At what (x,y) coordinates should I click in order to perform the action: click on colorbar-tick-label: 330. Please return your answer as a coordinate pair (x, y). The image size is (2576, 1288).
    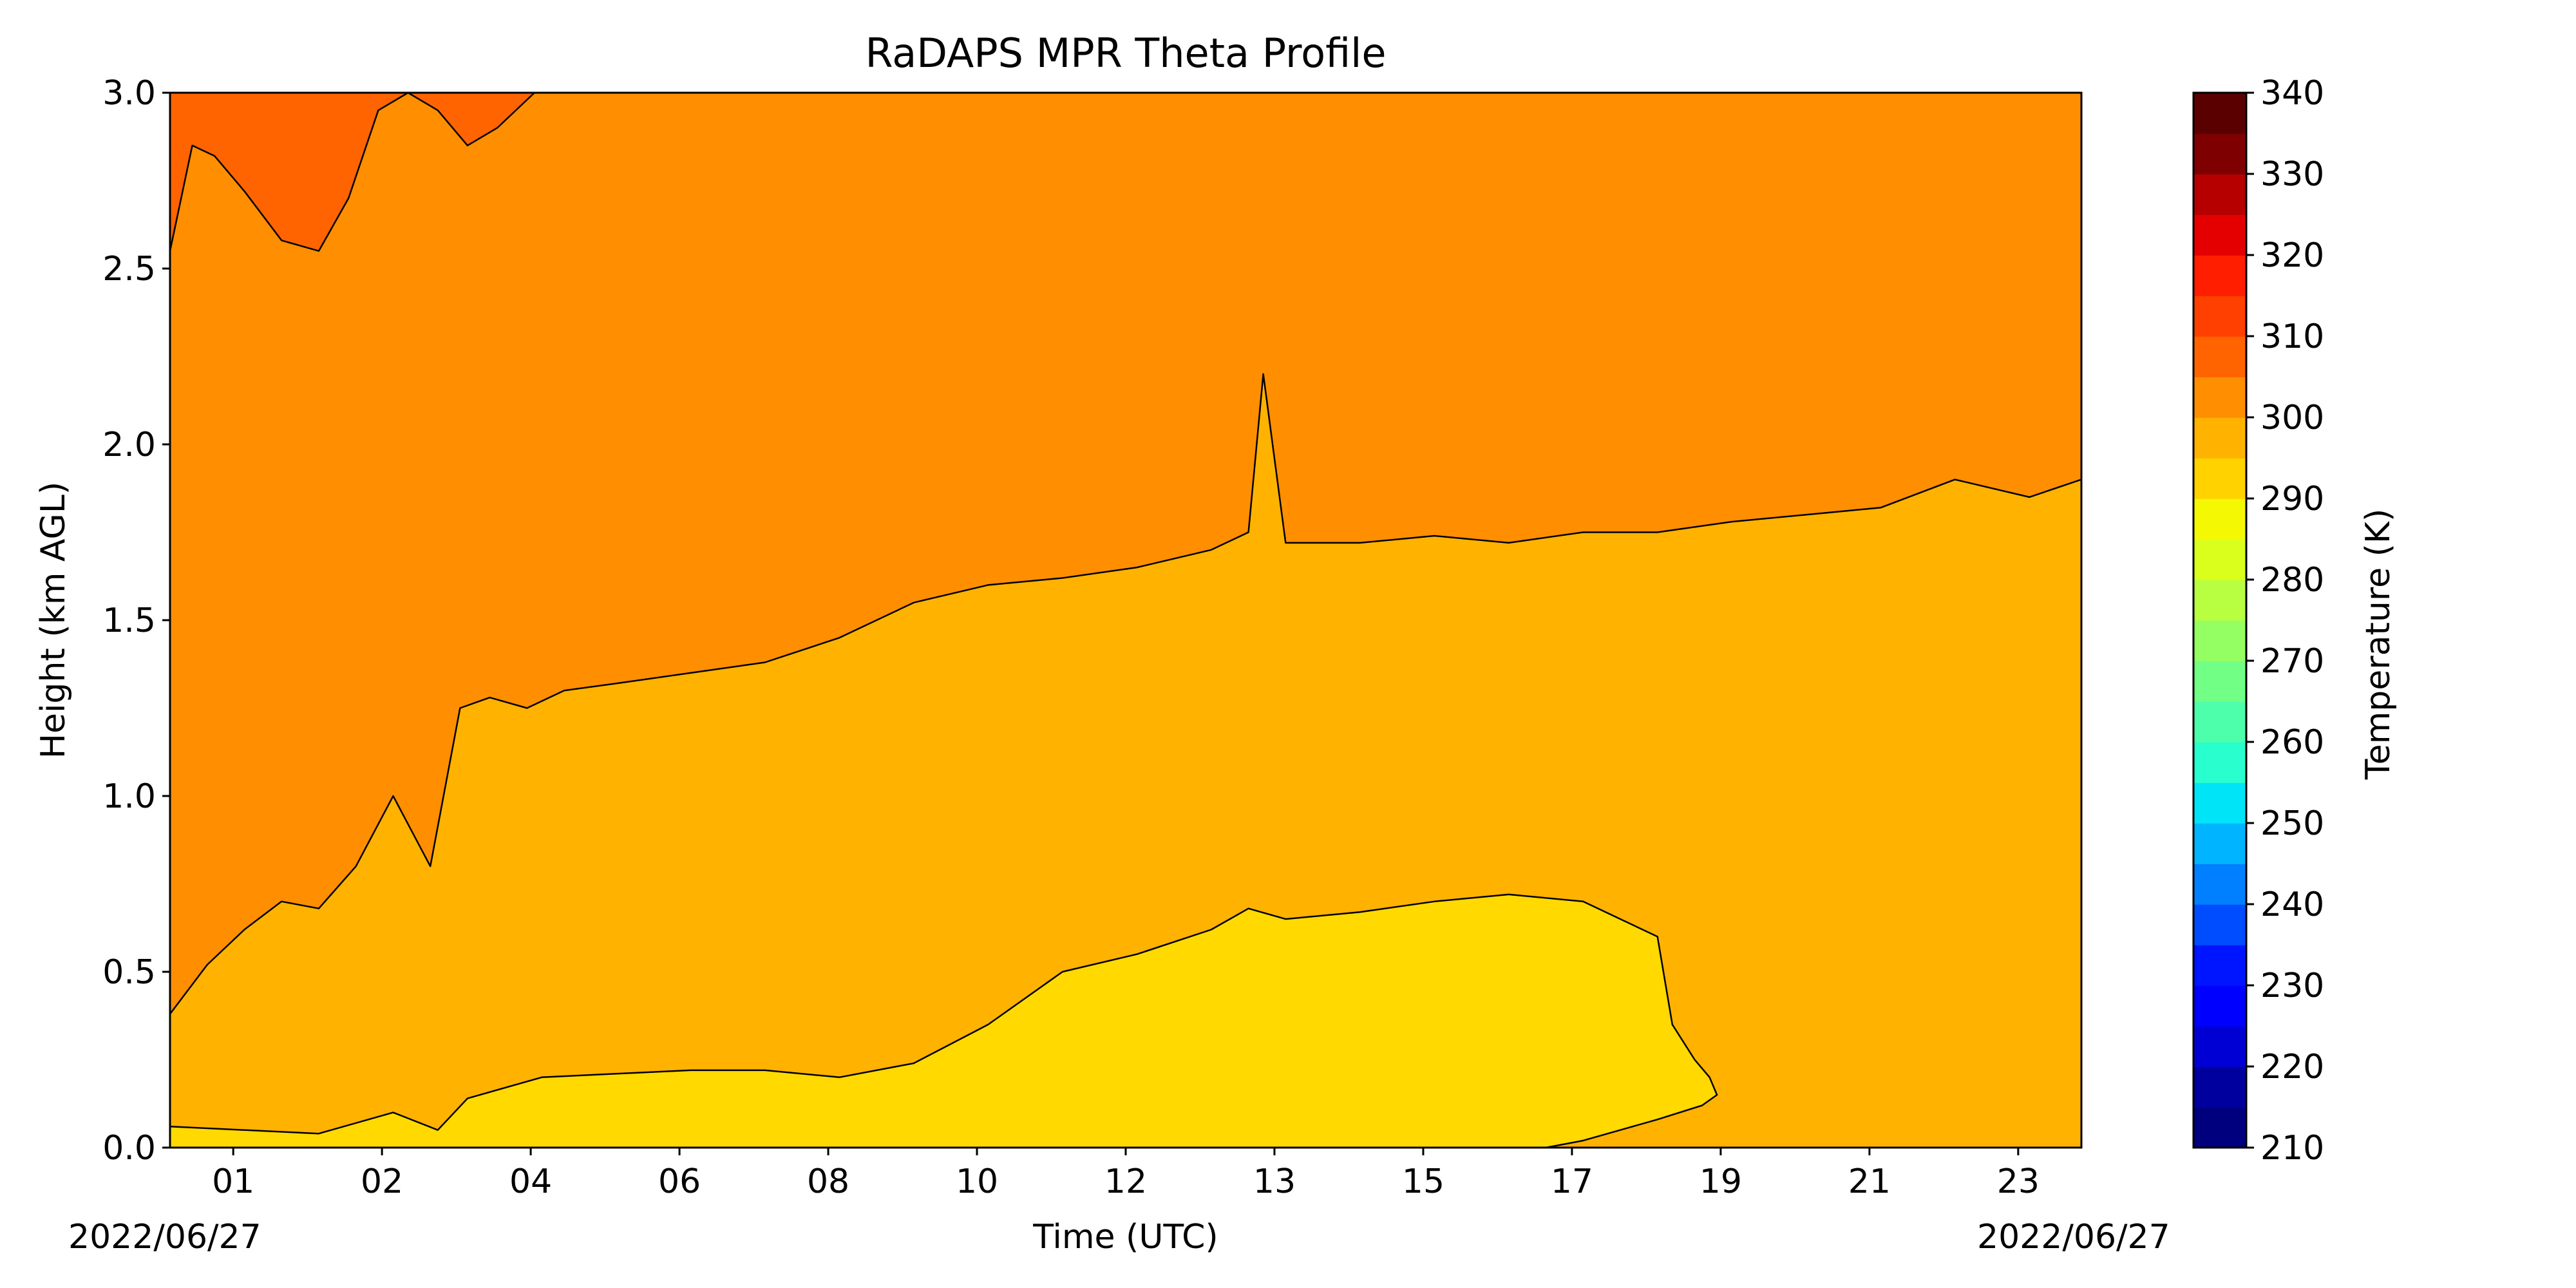
    Looking at the image, I should click on (2292, 175).